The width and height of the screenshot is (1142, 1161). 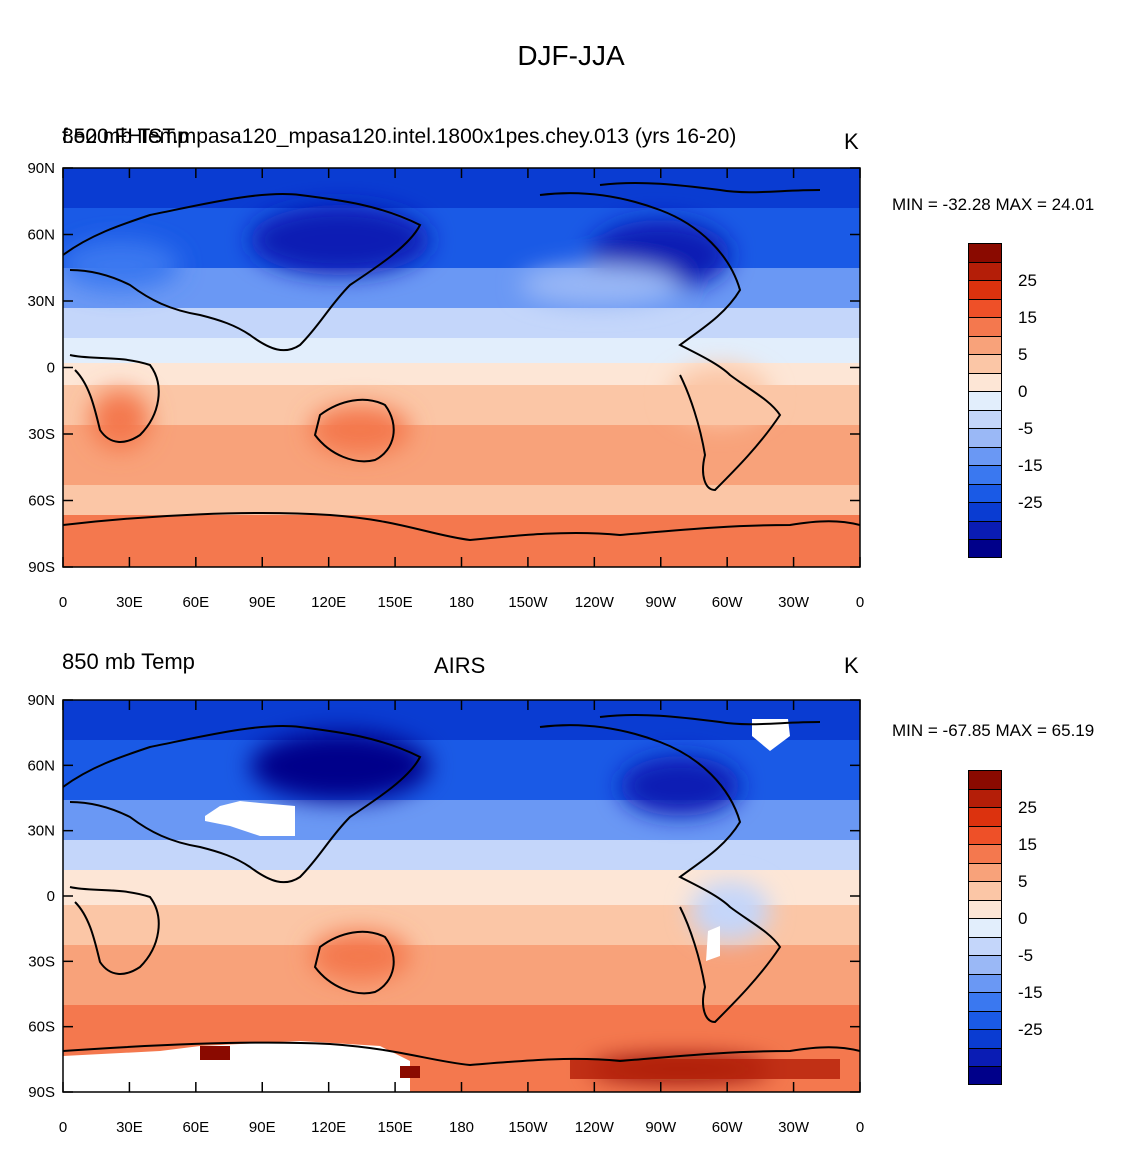 I want to click on minmax-label: MIN = -67.85 MAX = 65.19, so click(x=993, y=730).